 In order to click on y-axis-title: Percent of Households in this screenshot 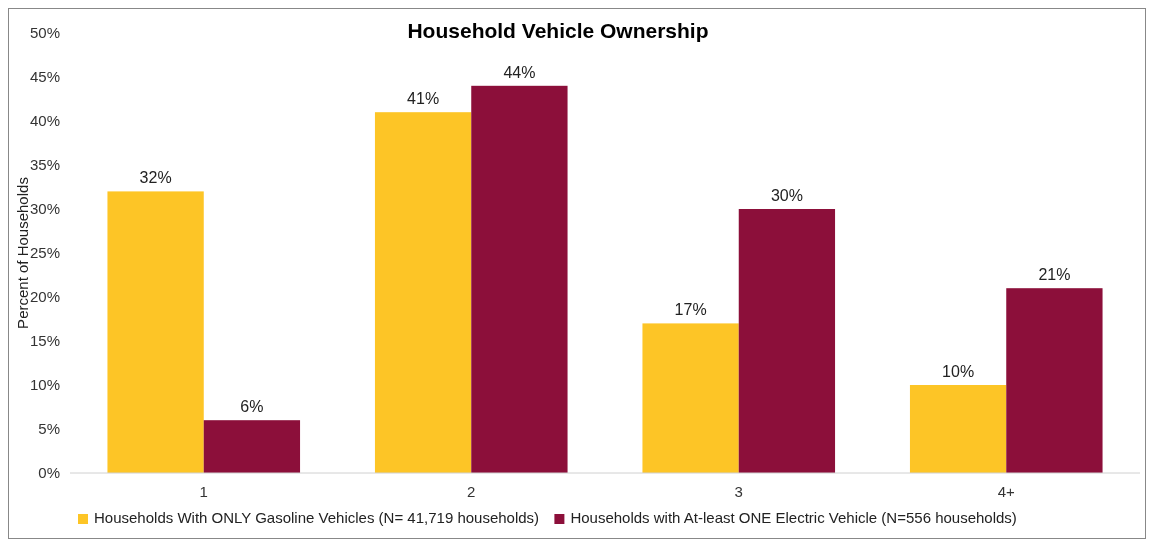, I will do `click(22, 253)`.